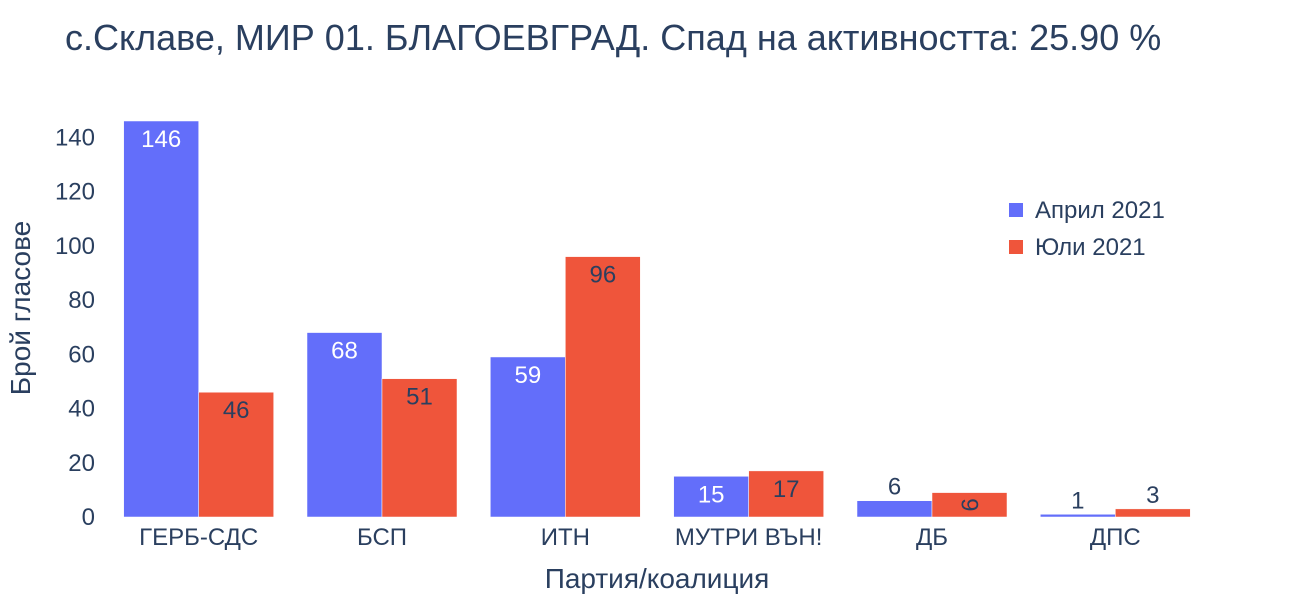  Describe the element at coordinates (1100, 210) in the screenshot. I see `legend-label: Април 2021` at that location.